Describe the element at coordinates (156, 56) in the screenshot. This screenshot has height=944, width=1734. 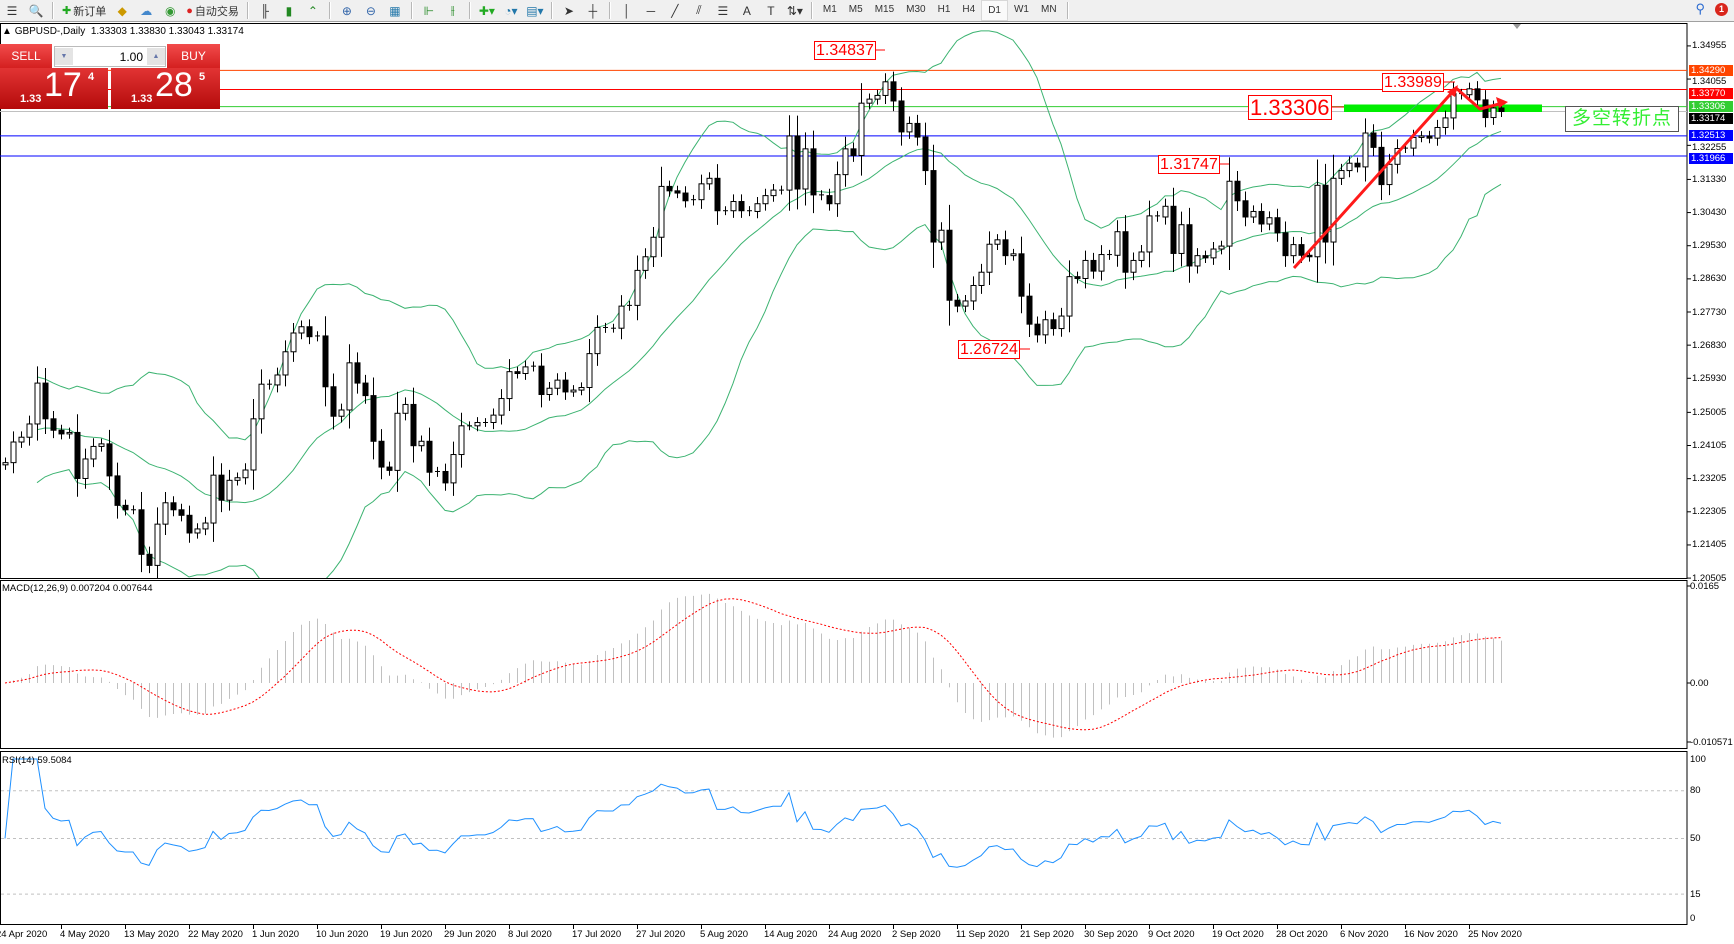
I see `volume-increase-icon: ▲` at that location.